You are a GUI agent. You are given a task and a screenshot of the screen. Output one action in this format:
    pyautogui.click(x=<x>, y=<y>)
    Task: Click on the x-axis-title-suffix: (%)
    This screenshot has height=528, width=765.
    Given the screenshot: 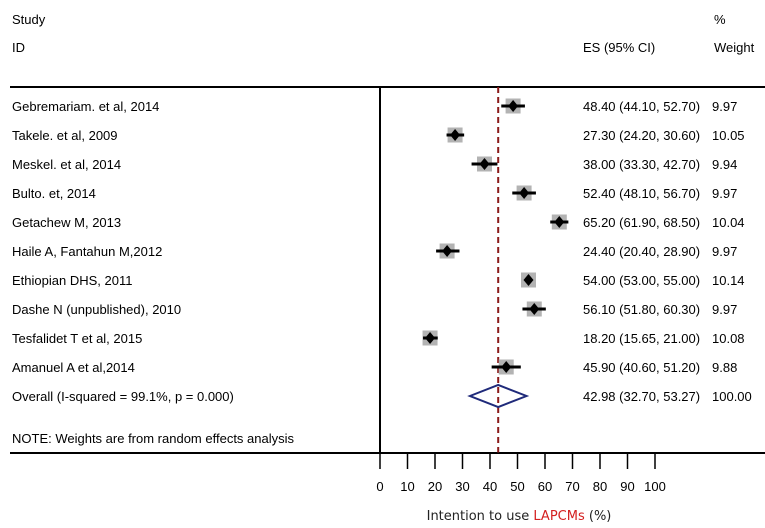 What is the action you would take?
    pyautogui.click(x=598, y=516)
    